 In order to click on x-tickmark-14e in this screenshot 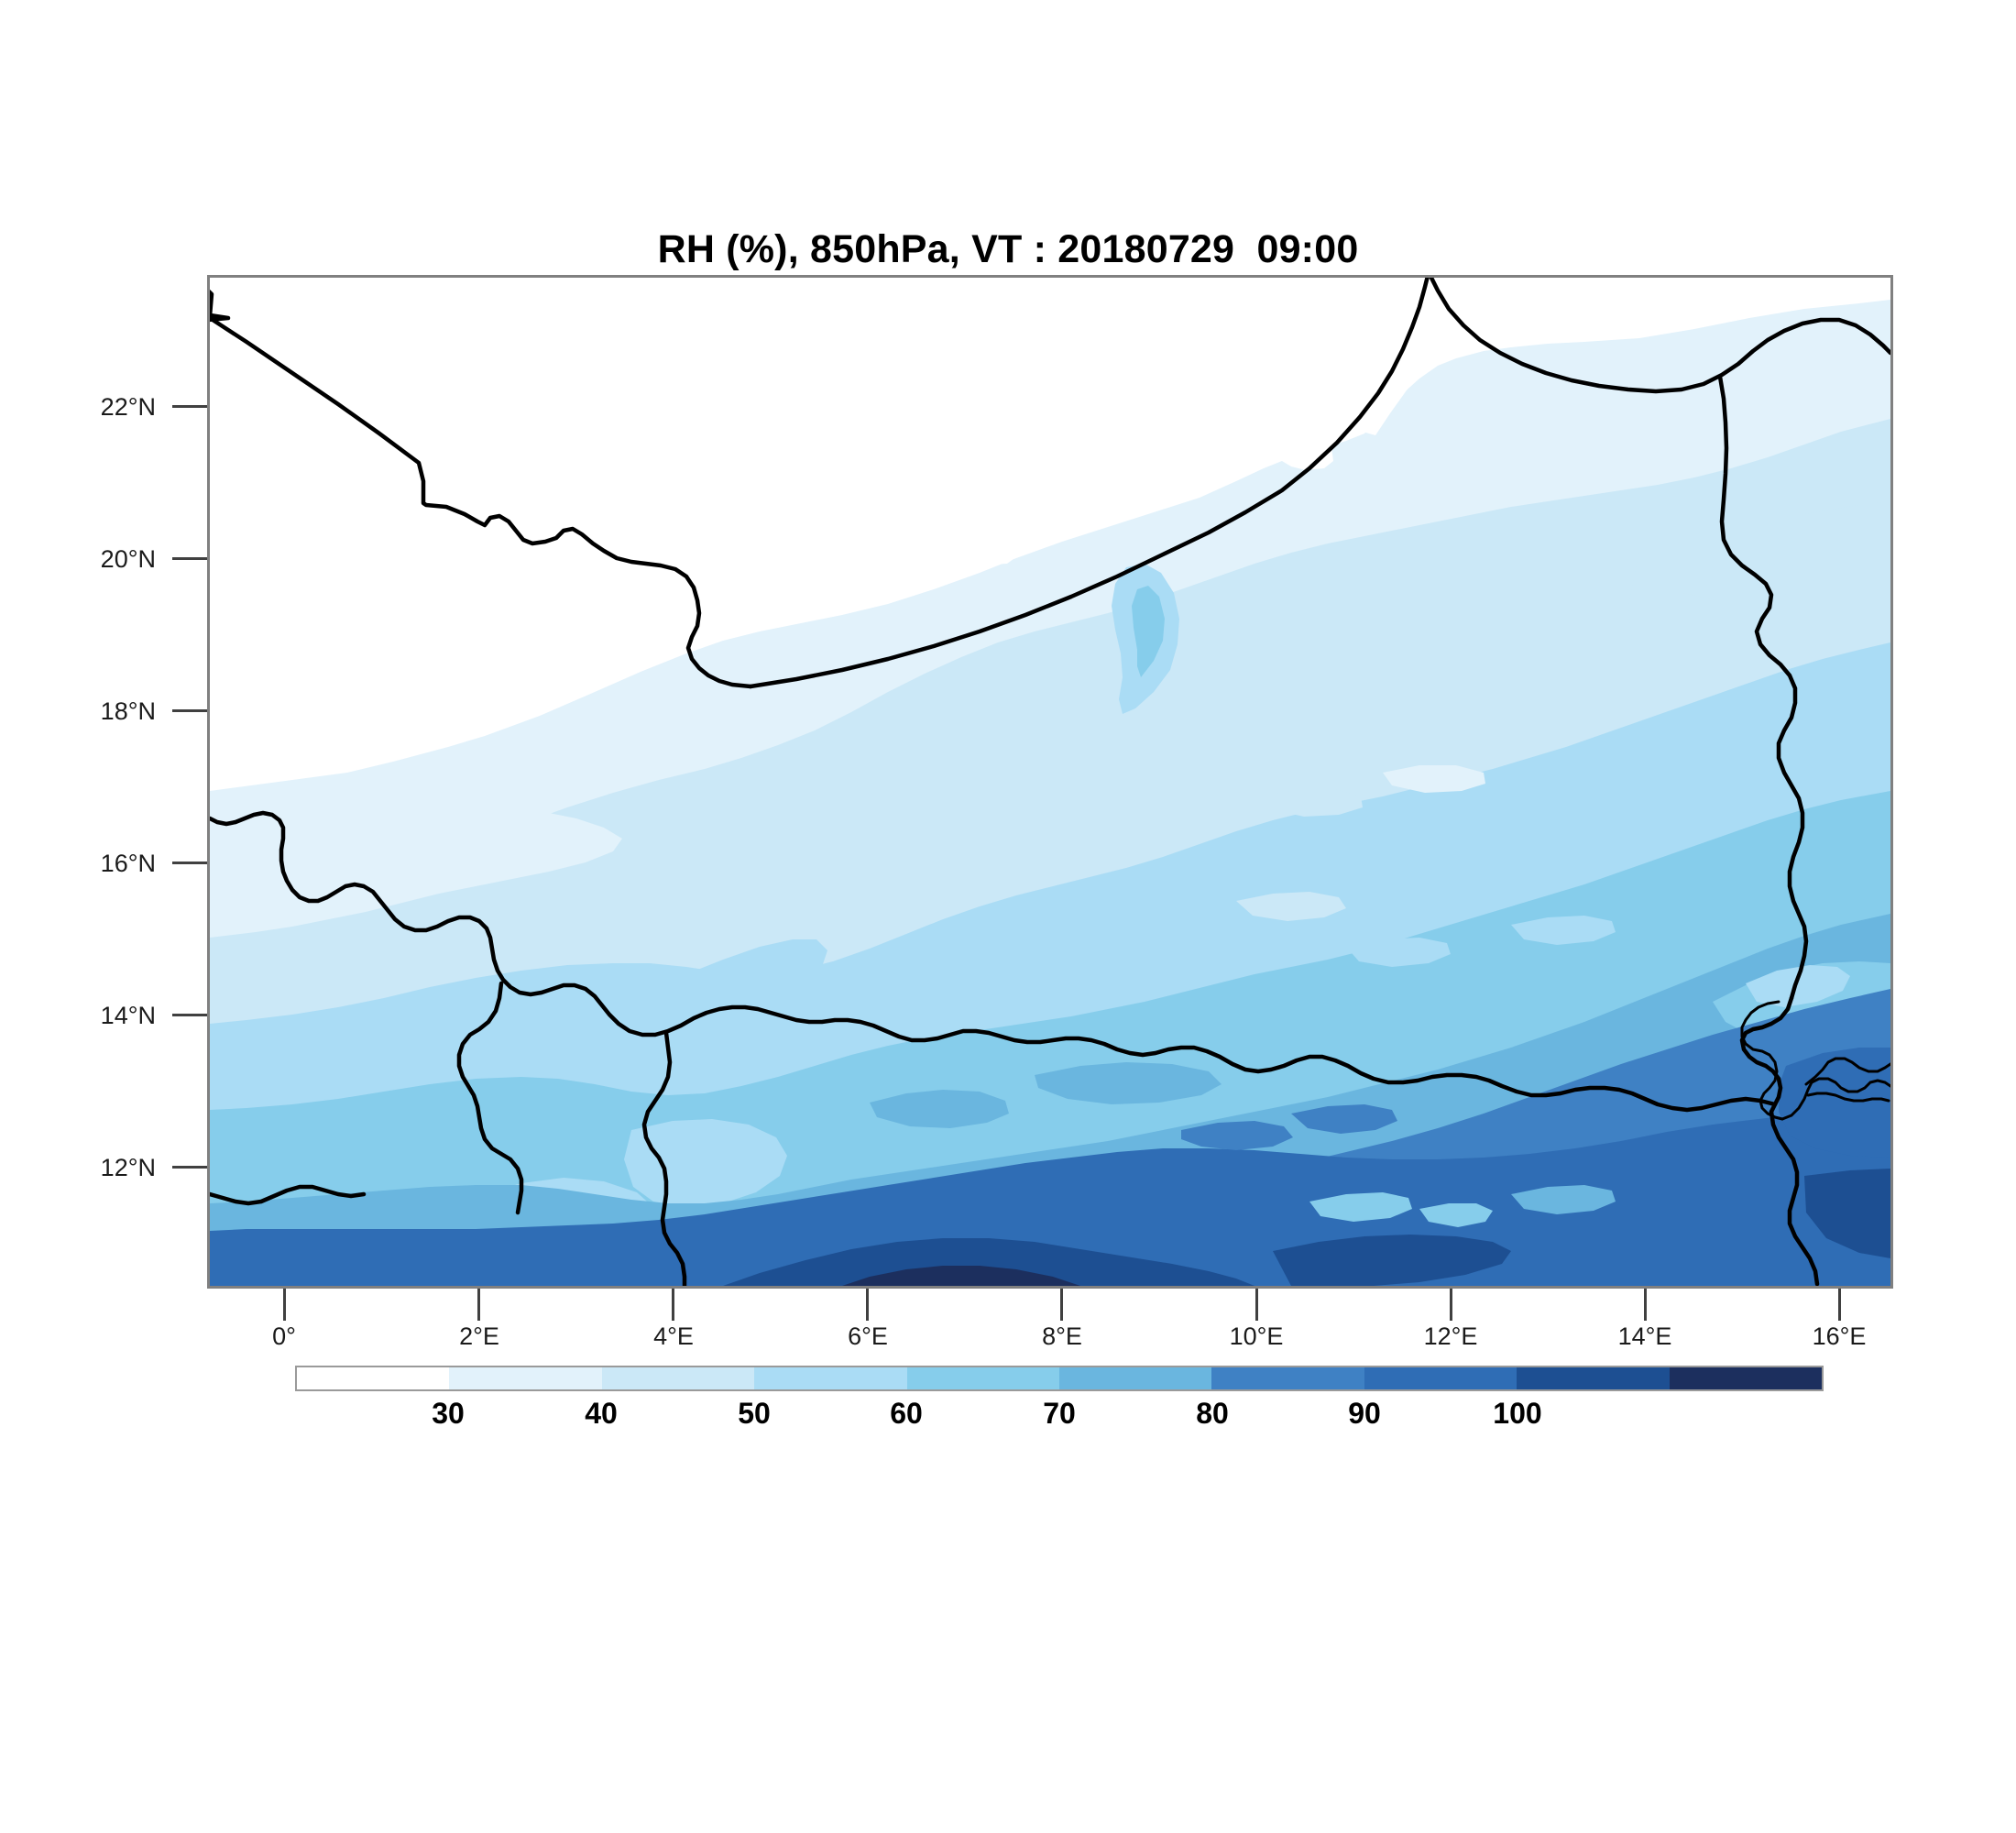, I will do `click(1645, 1303)`.